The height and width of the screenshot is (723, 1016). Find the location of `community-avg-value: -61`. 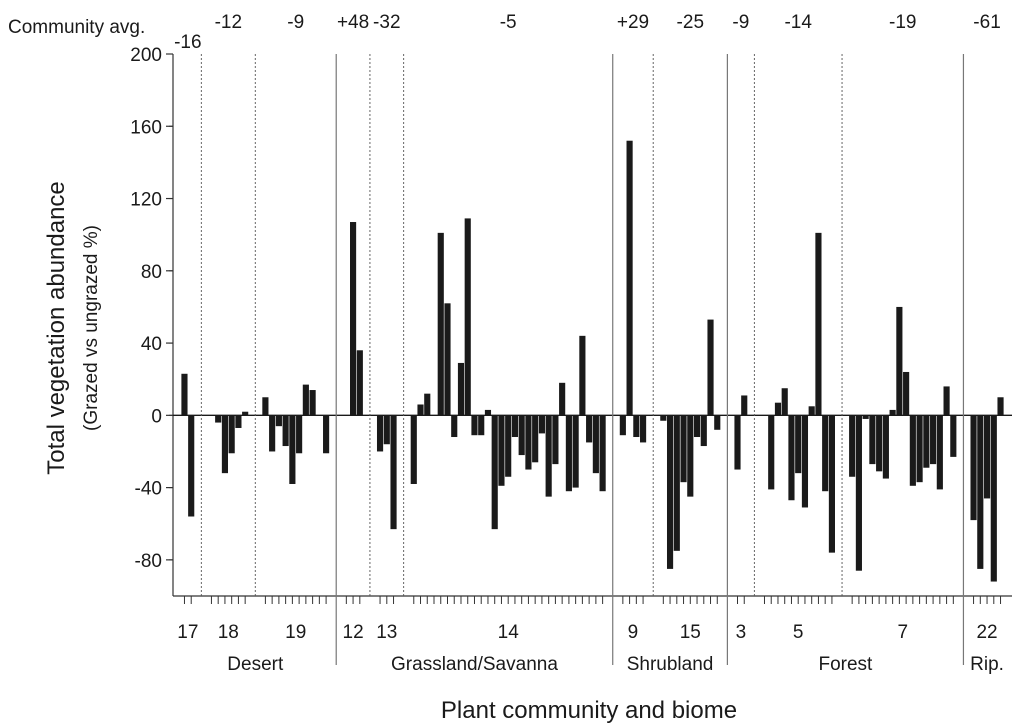

community-avg-value: -61 is located at coordinates (986, 22).